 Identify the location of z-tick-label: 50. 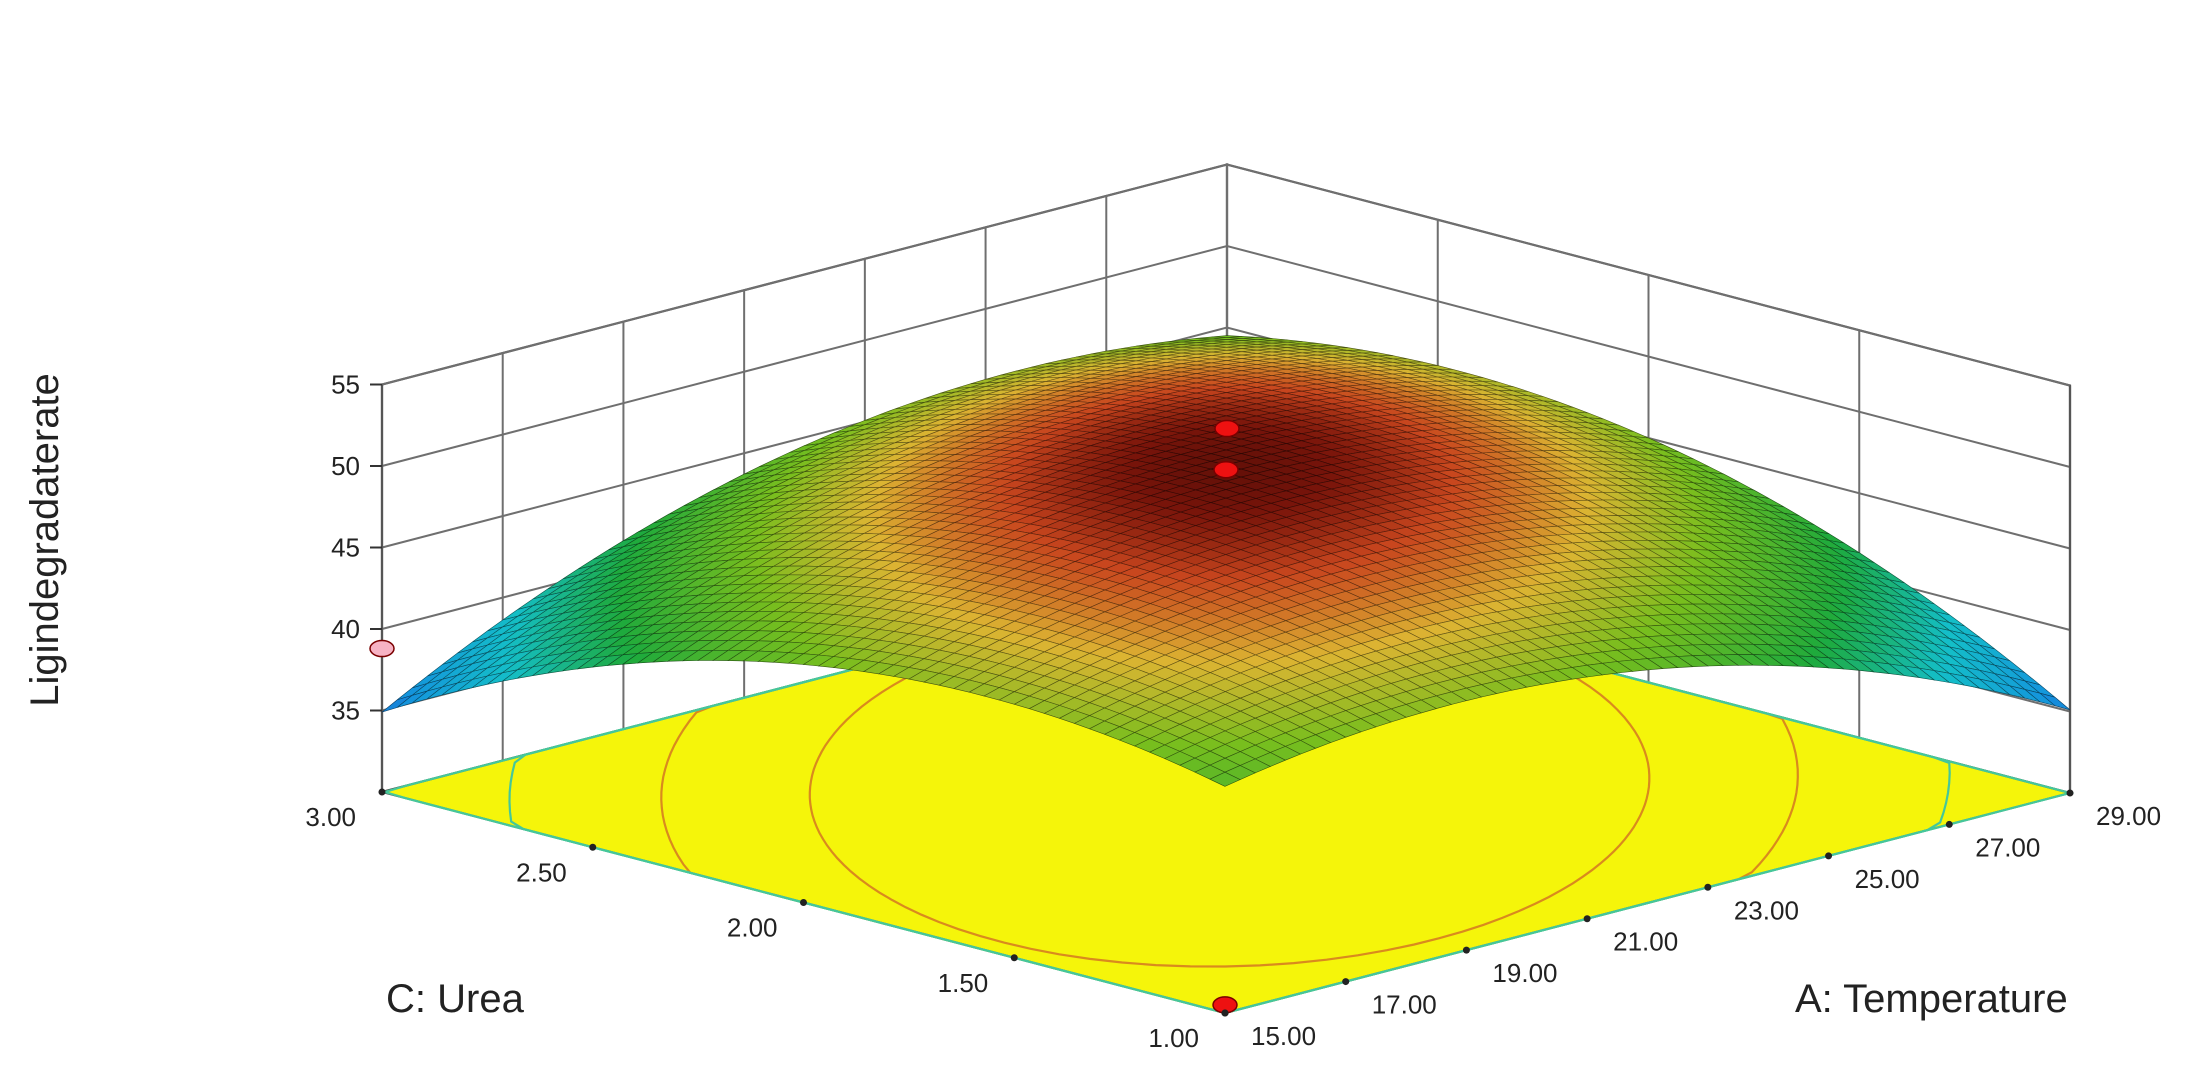
(345, 466).